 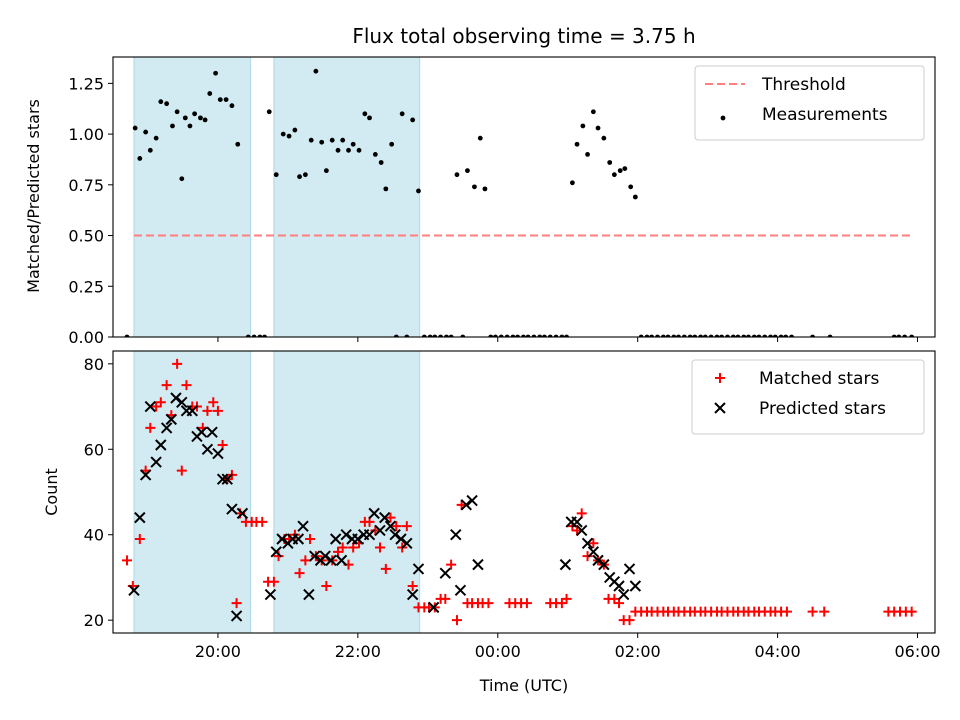 What do you see at coordinates (809, 103) in the screenshot?
I see `legend: Threshold Measurements` at bounding box center [809, 103].